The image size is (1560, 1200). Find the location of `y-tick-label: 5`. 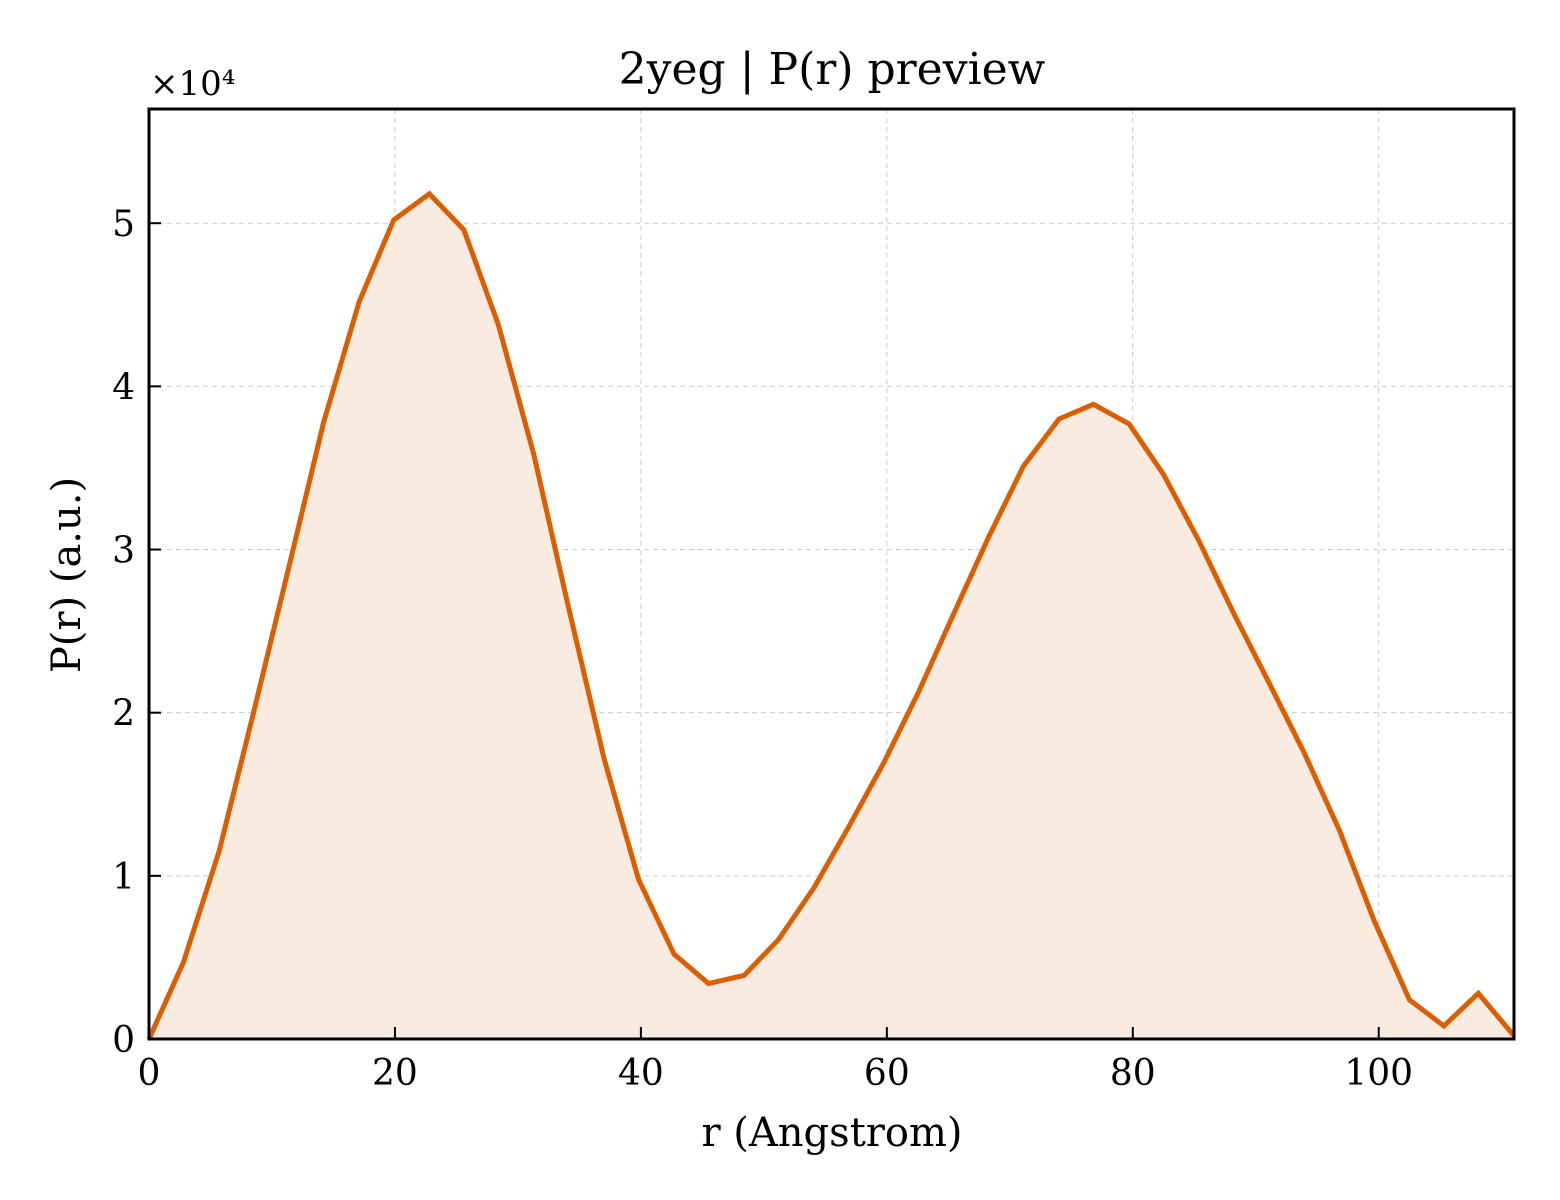

y-tick-label: 5 is located at coordinates (123, 224).